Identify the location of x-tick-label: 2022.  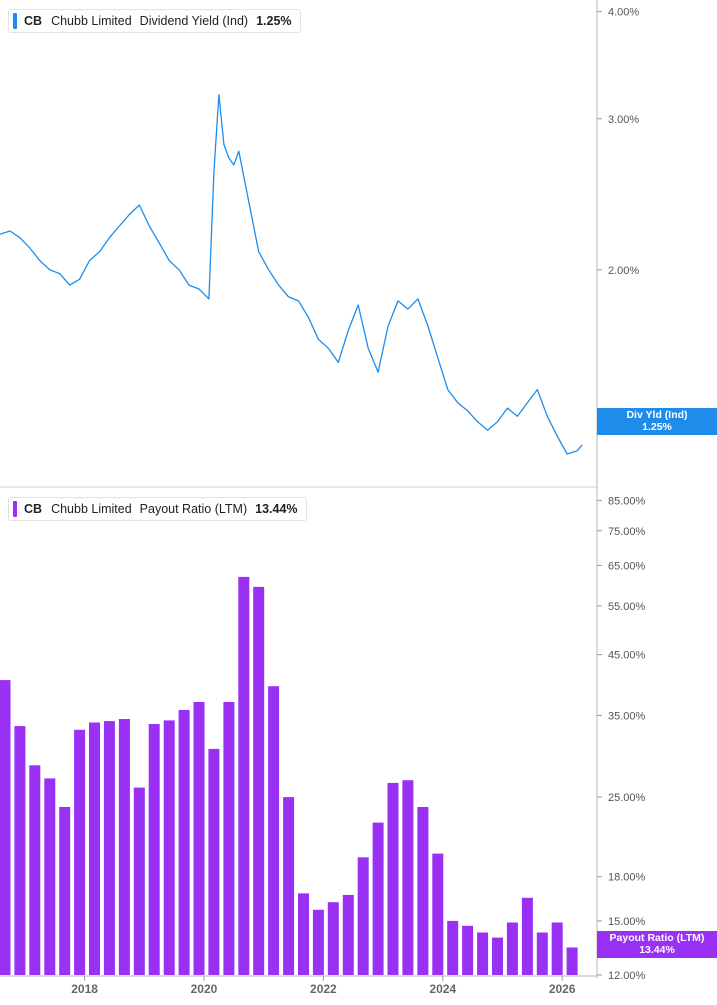
(323, 989).